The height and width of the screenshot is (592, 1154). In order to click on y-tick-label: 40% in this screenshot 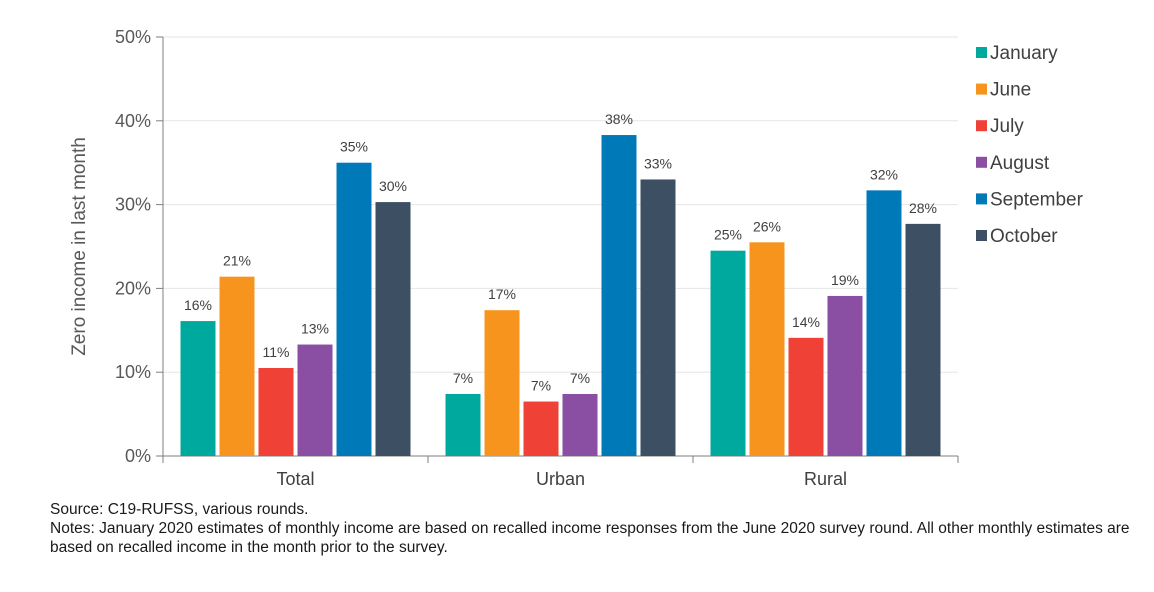, I will do `click(133, 121)`.